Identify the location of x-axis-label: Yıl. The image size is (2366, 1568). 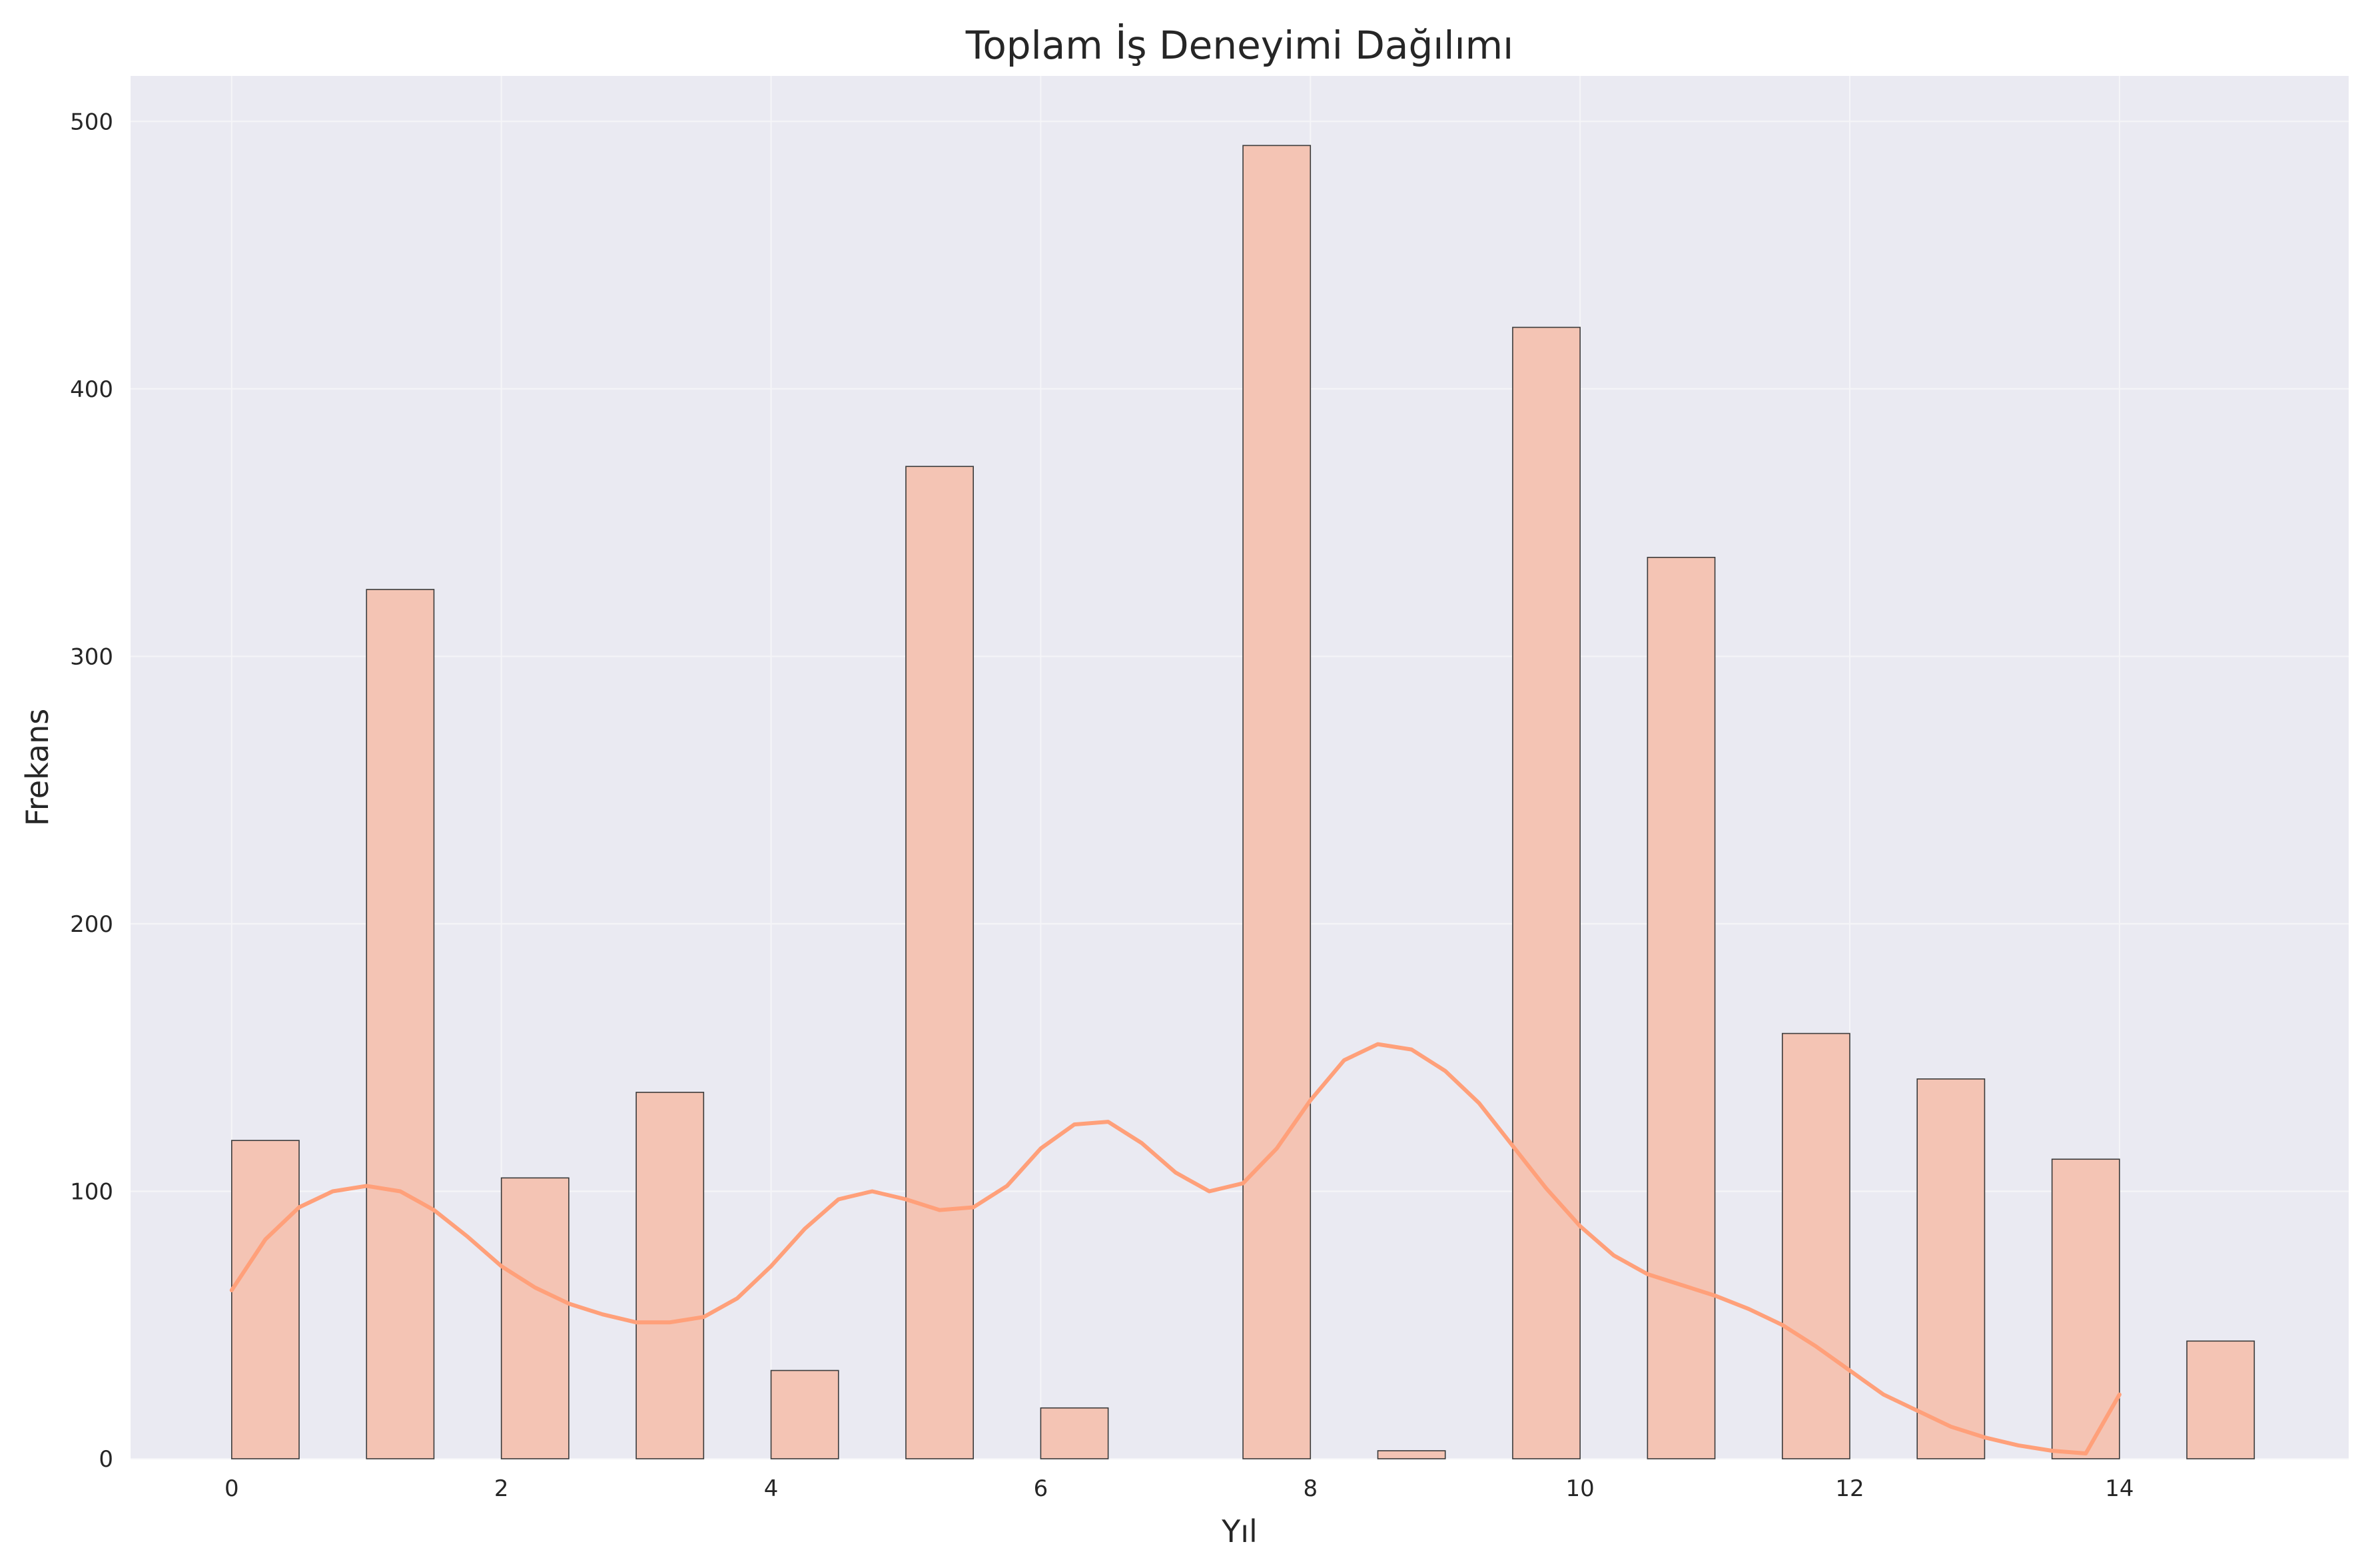
(1239, 1531).